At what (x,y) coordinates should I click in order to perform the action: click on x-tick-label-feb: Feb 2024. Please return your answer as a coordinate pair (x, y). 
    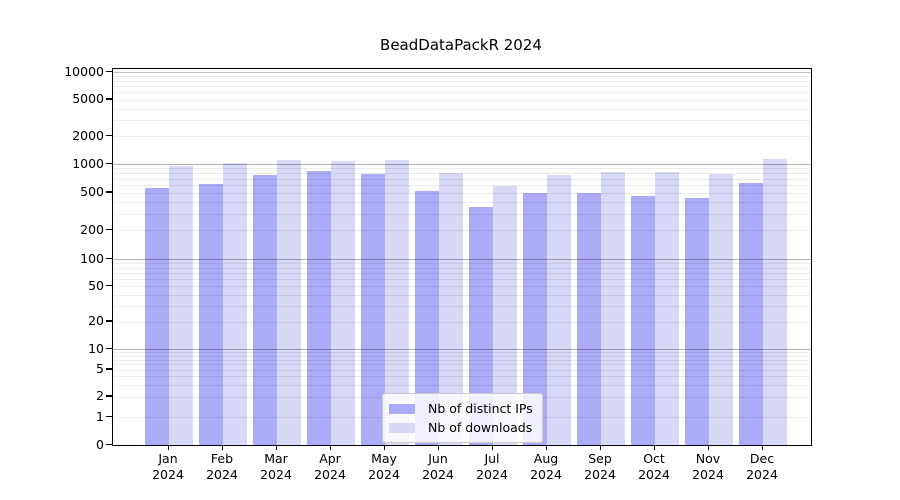
    Looking at the image, I should click on (222, 466).